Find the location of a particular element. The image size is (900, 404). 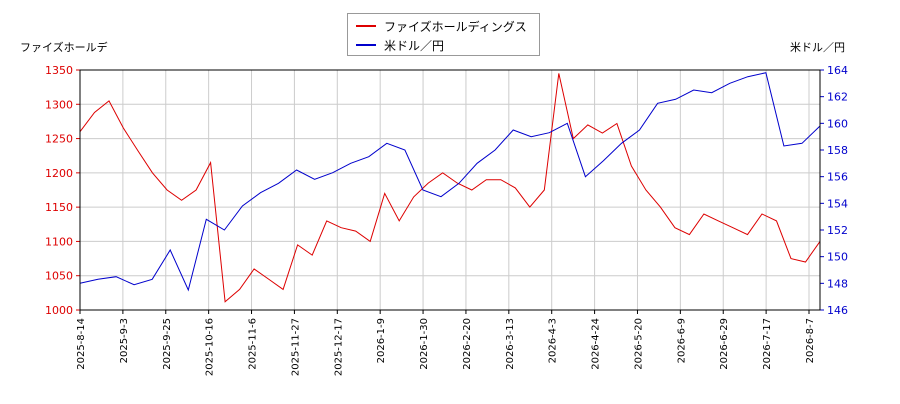

x-tick-label: 2026-1-9 is located at coordinates (381, 340).